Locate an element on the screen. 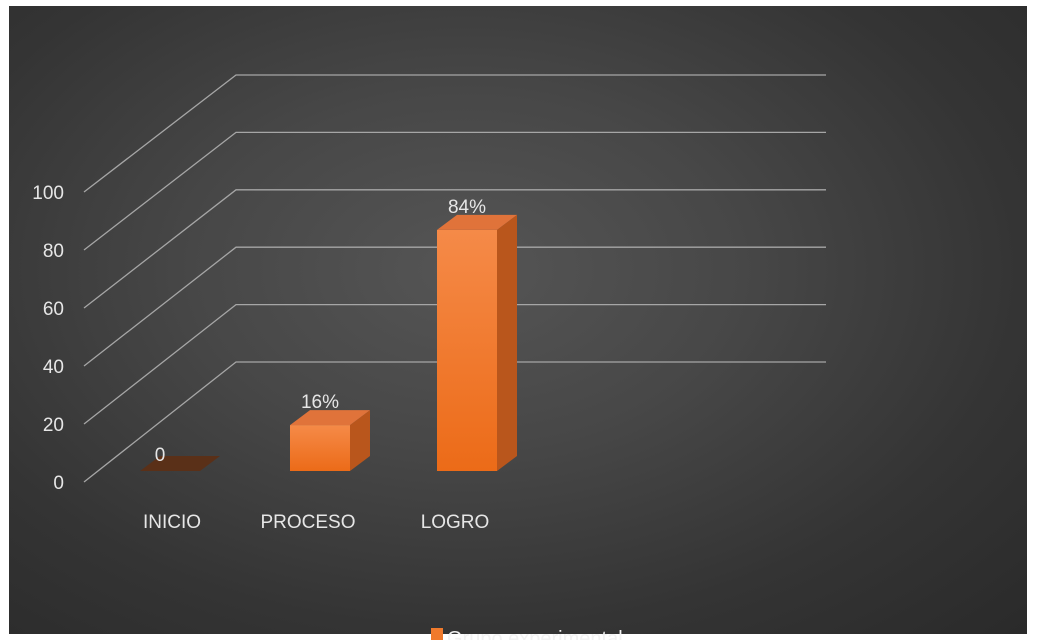 The image size is (1037, 640). bar-logro: 84% is located at coordinates (477, 334).